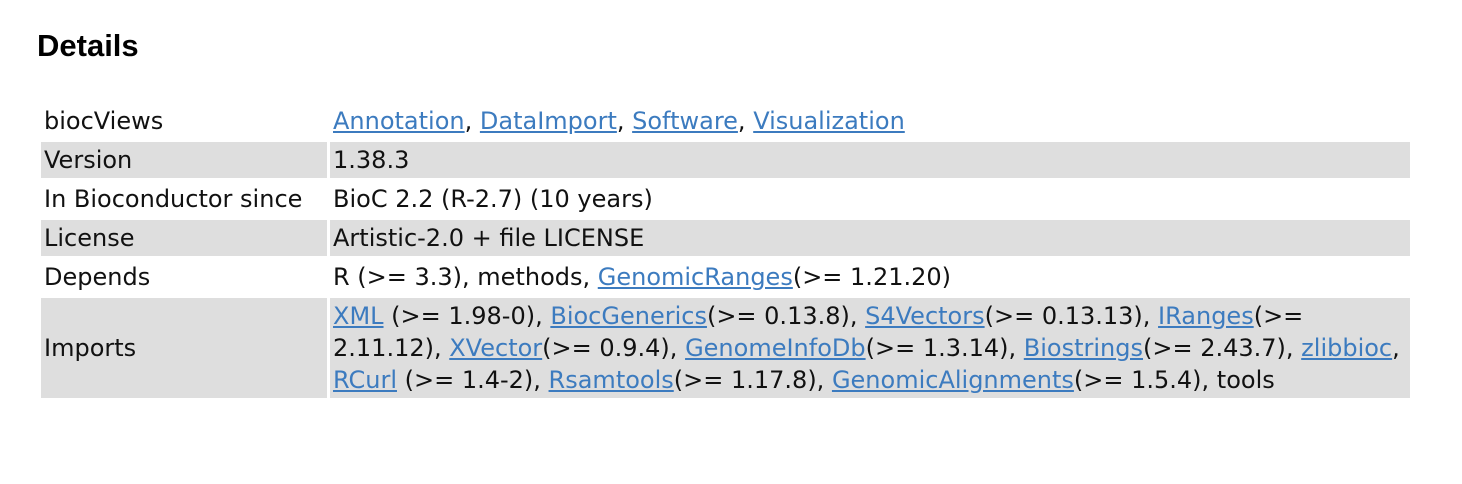 This screenshot has height=484, width=1462. What do you see at coordinates (467, 316) in the screenshot?
I see `import-version: (>= 1.98-0),` at bounding box center [467, 316].